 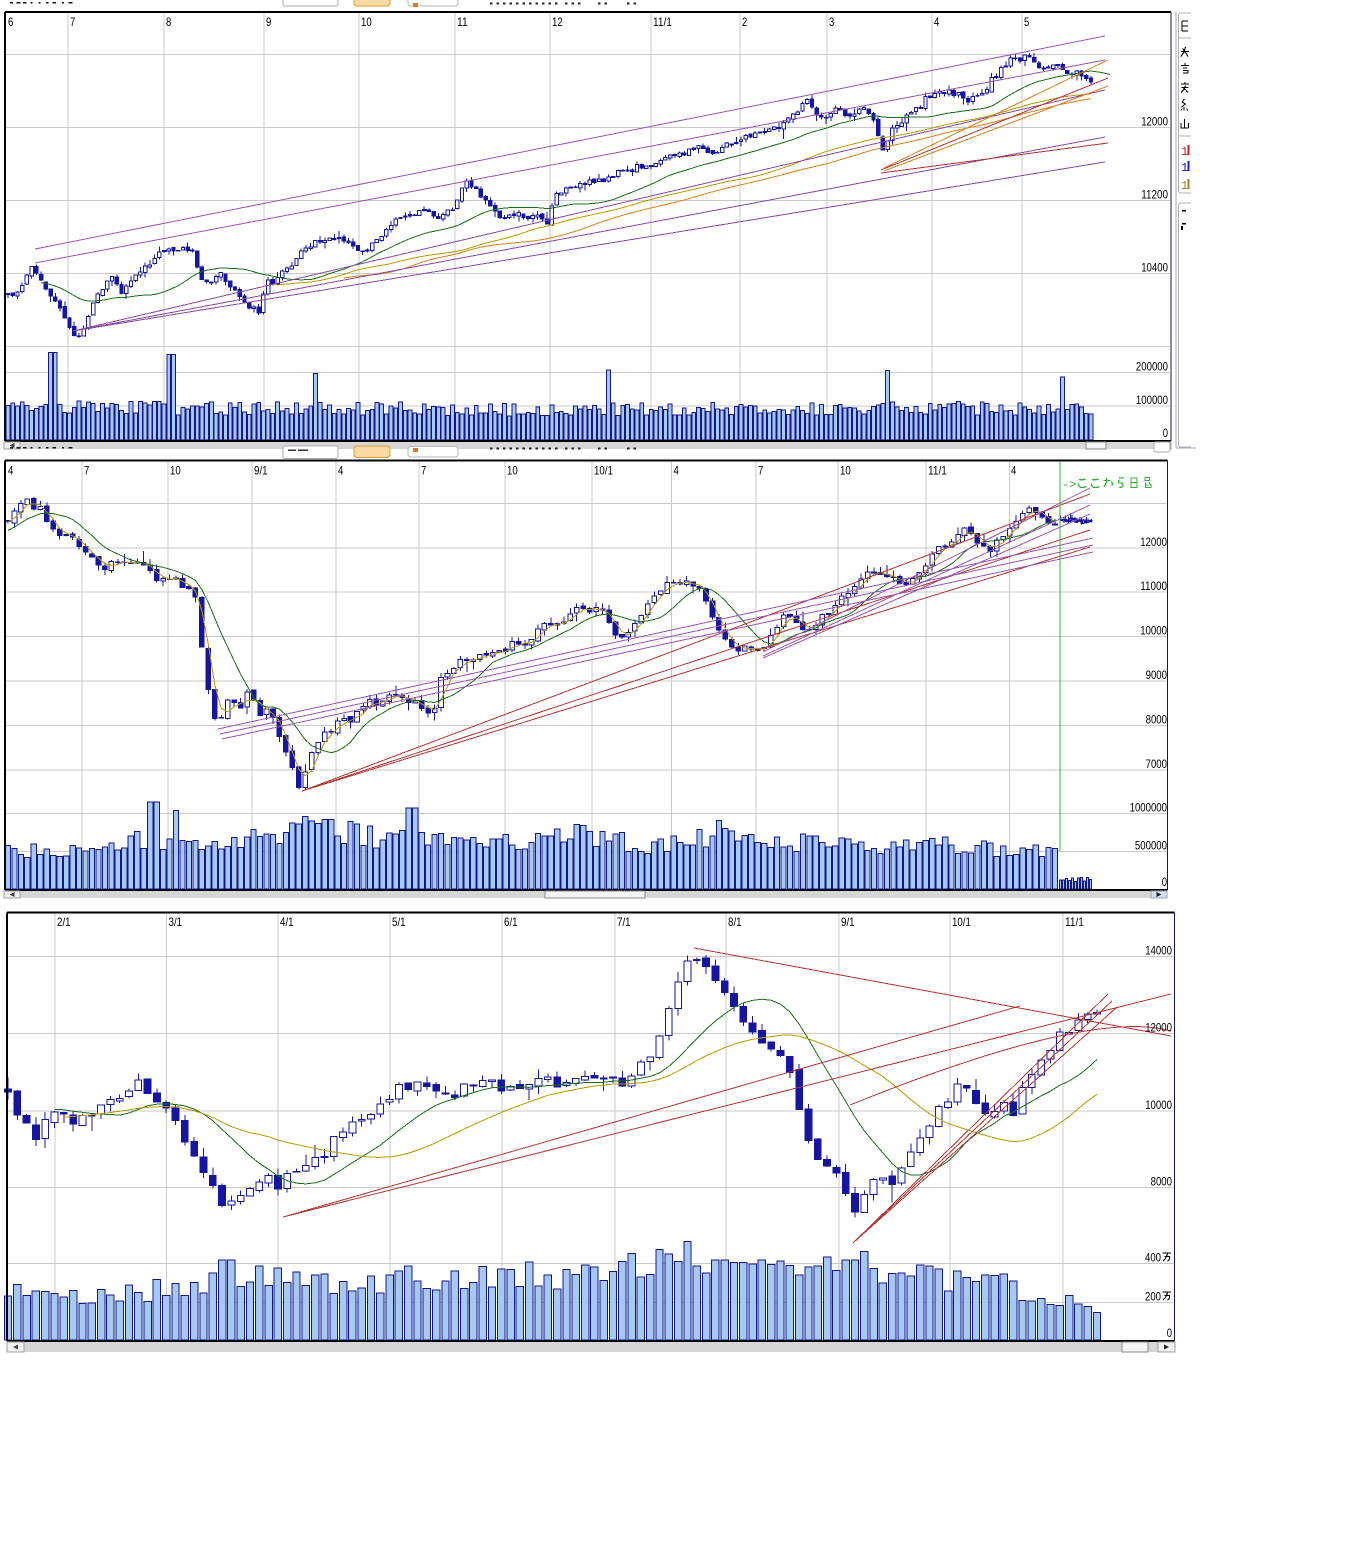 I want to click on svg-text: 4/1, so click(x=287, y=922).